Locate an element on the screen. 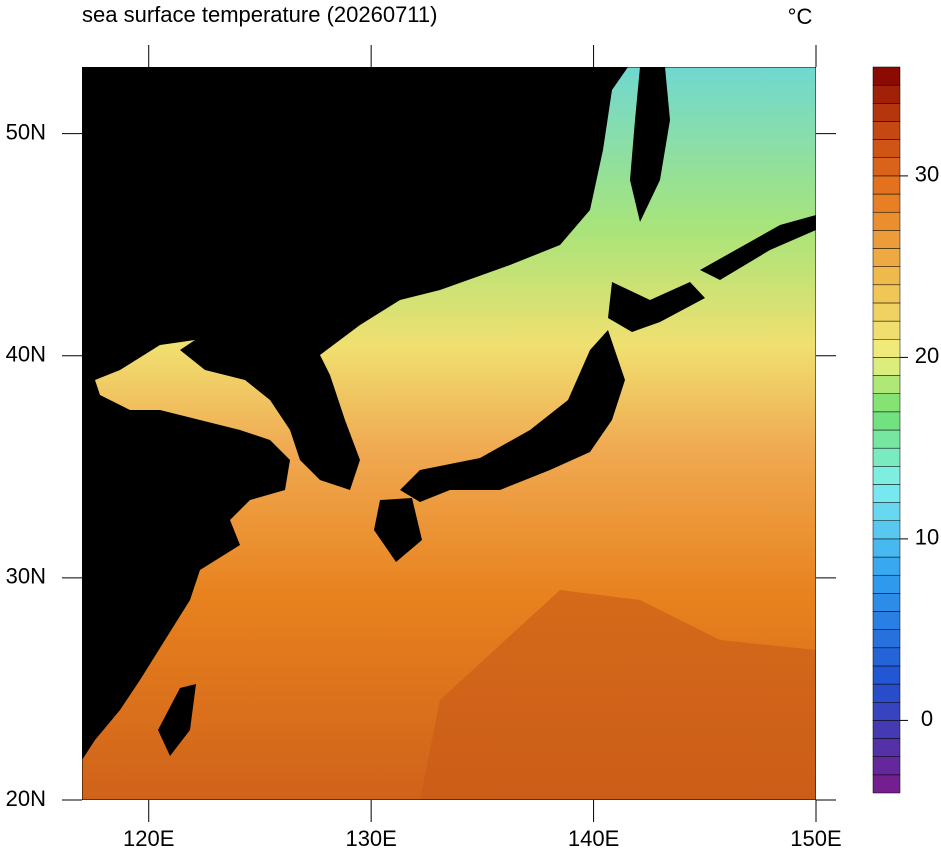 This screenshot has height=863, width=941. y-tick-label: 20N is located at coordinates (26, 798).